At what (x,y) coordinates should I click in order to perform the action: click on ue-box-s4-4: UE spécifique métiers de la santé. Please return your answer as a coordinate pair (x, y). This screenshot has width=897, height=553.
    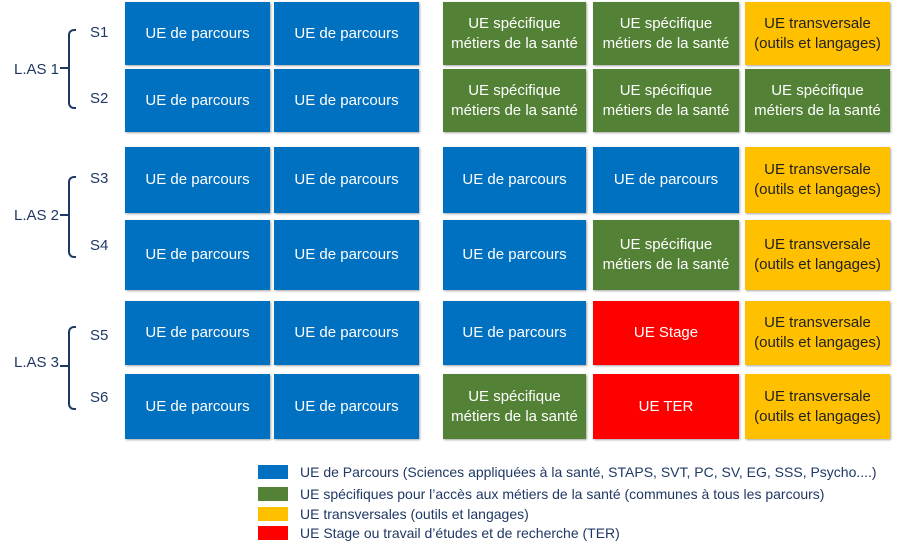
    Looking at the image, I should click on (666, 255).